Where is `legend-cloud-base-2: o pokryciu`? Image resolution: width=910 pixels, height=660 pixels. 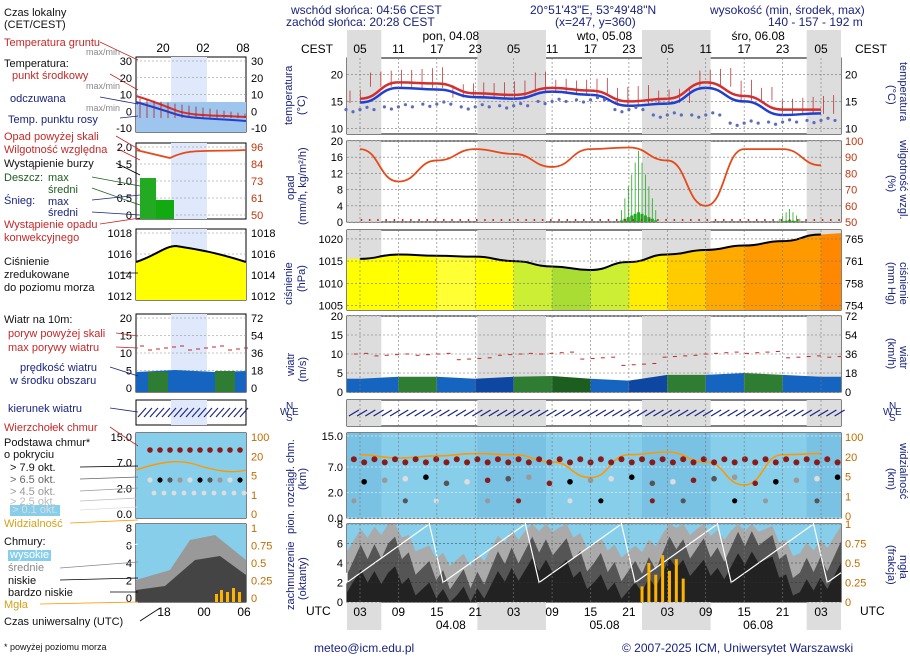 legend-cloud-base-2: o pokryciu is located at coordinates (29, 455).